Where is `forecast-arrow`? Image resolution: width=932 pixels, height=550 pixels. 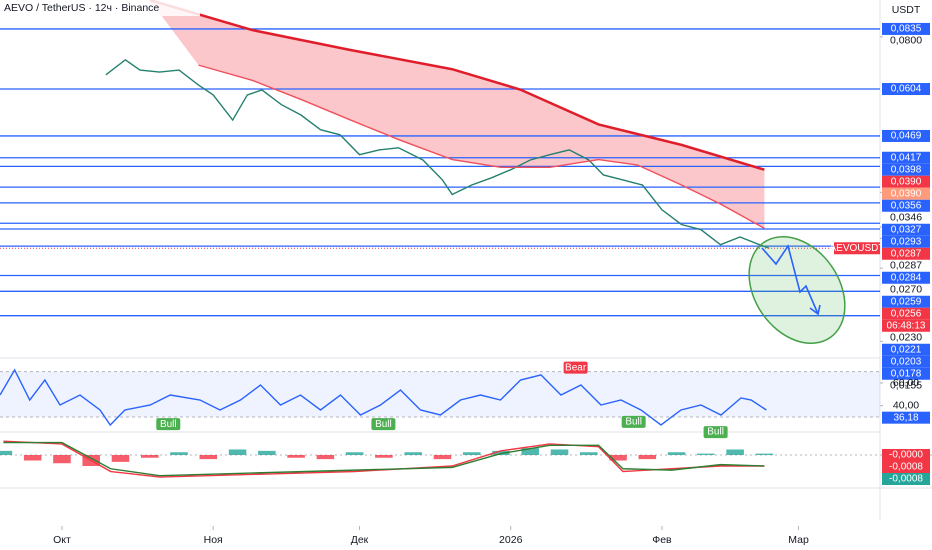 forecast-arrow is located at coordinates (790, 279).